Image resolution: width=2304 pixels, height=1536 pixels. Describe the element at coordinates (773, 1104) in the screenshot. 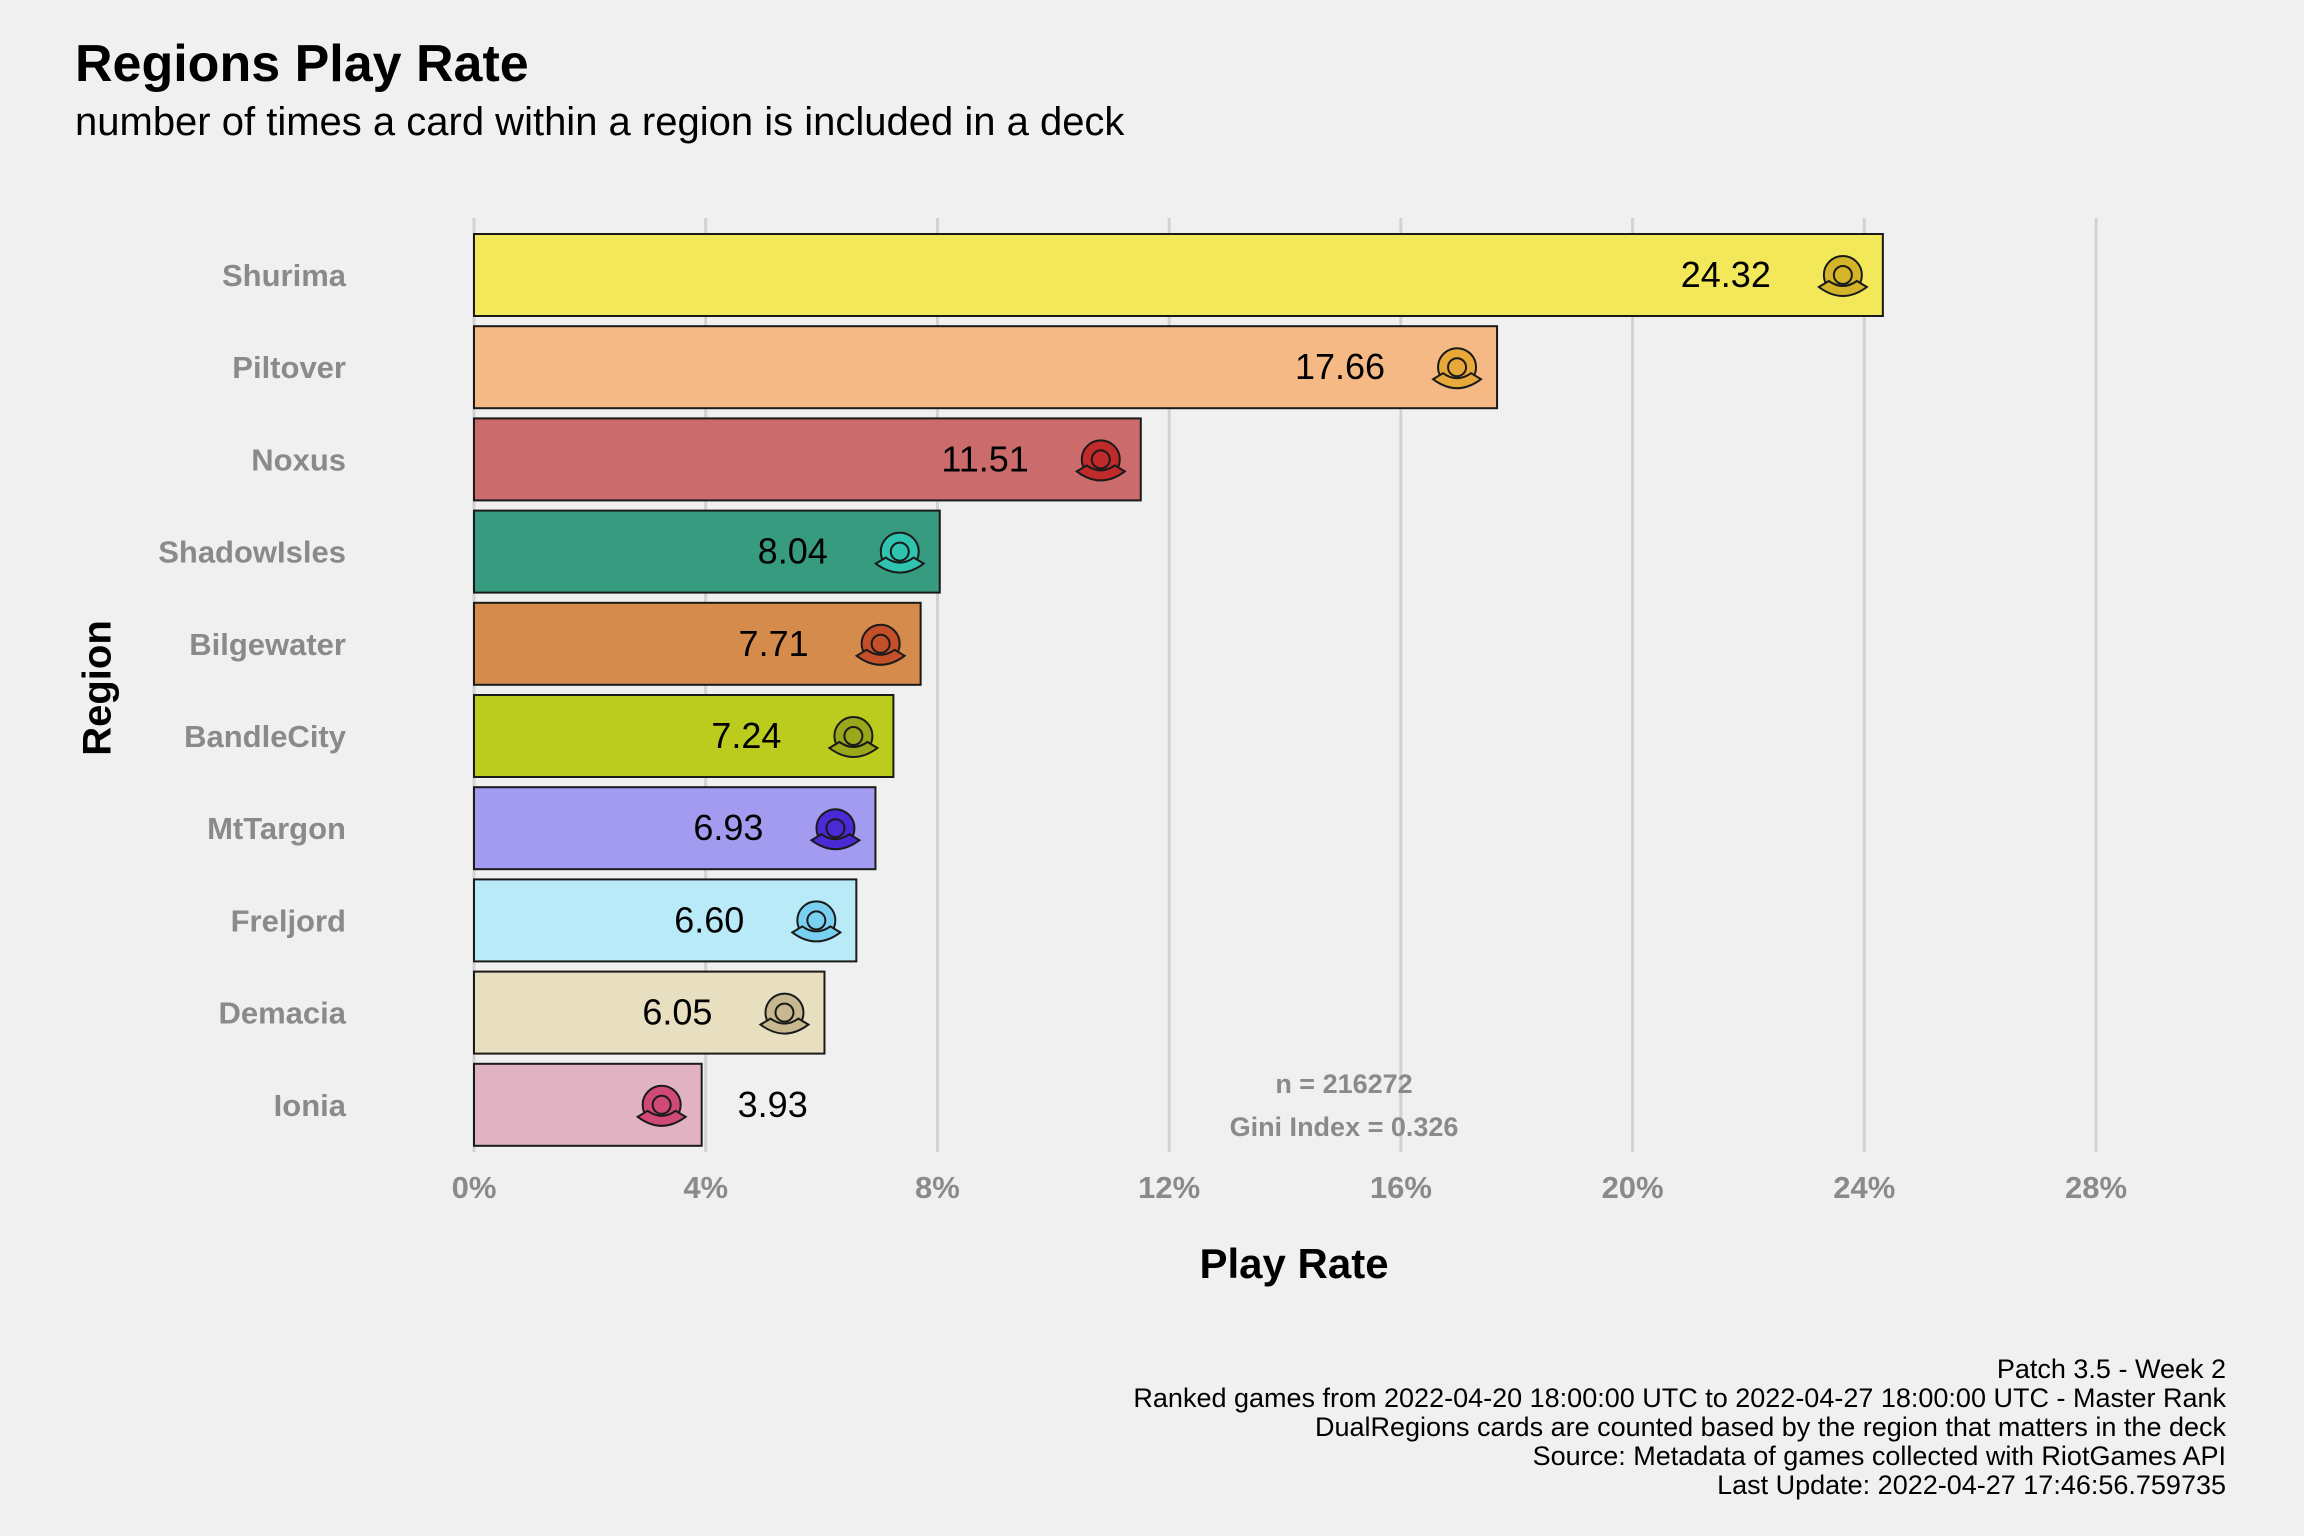

I see `value-label: 3.93` at that location.